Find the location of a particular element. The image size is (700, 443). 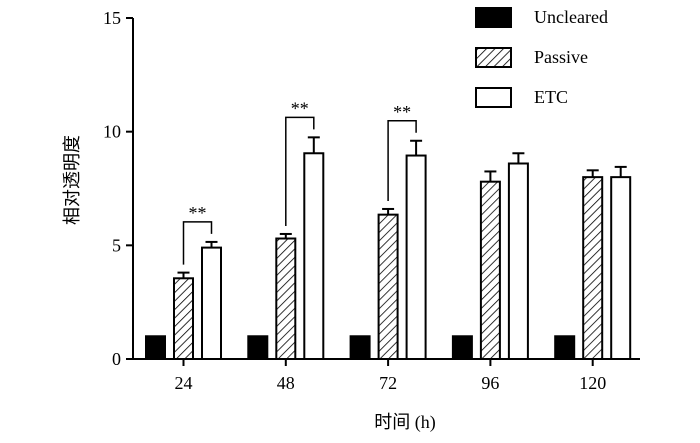

legend: Uncleared Passive ETC is located at coordinates (541, 57).